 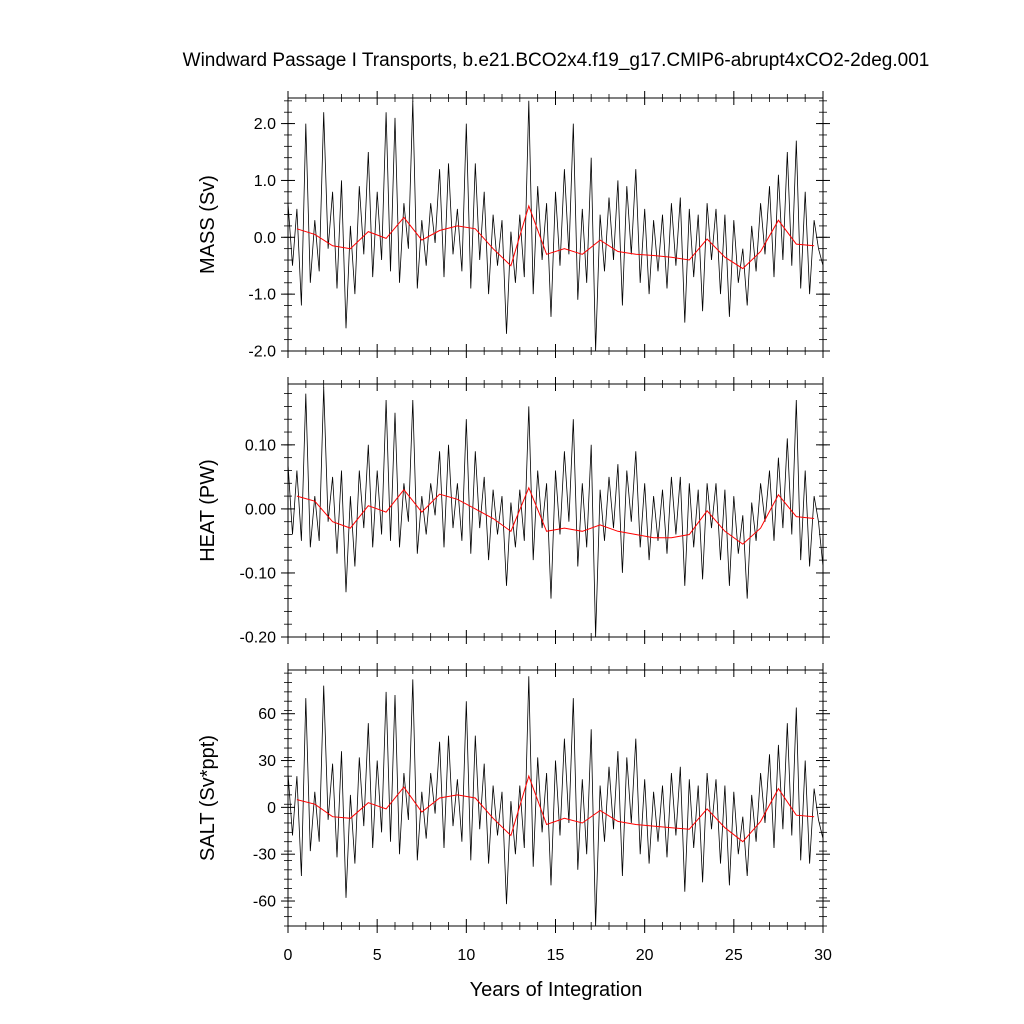 I want to click on x-axis-label: Years of Integration, so click(x=556, y=990).